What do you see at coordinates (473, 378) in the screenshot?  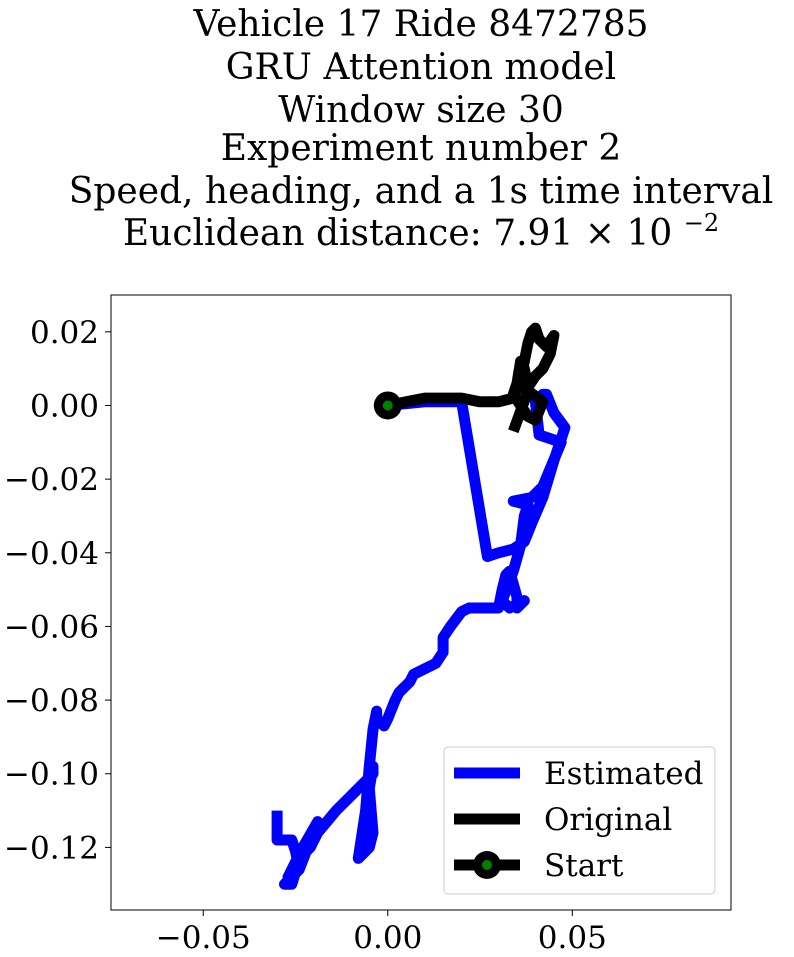 I see `series-line-original` at bounding box center [473, 378].